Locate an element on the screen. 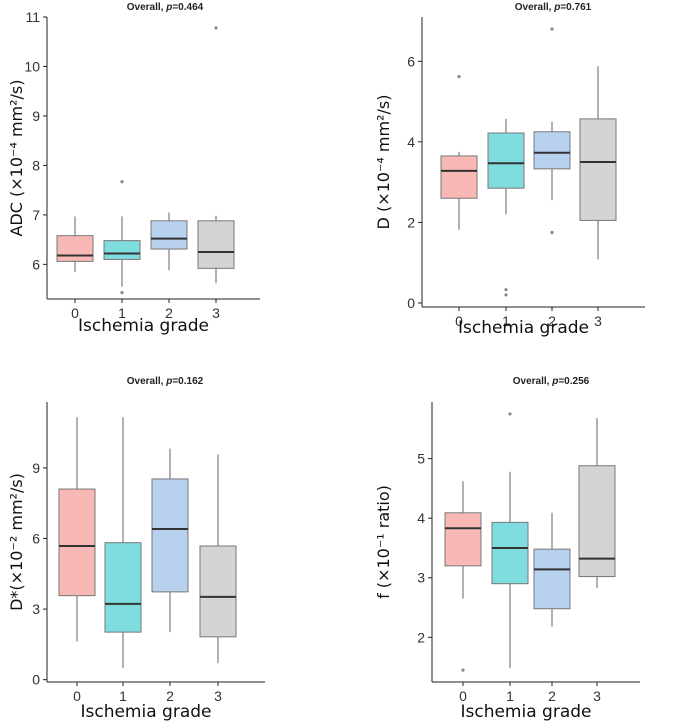 This screenshot has width=685, height=724. y-axis-label: ADC (×10⁻⁴ mm²/s) is located at coordinates (16, 157).